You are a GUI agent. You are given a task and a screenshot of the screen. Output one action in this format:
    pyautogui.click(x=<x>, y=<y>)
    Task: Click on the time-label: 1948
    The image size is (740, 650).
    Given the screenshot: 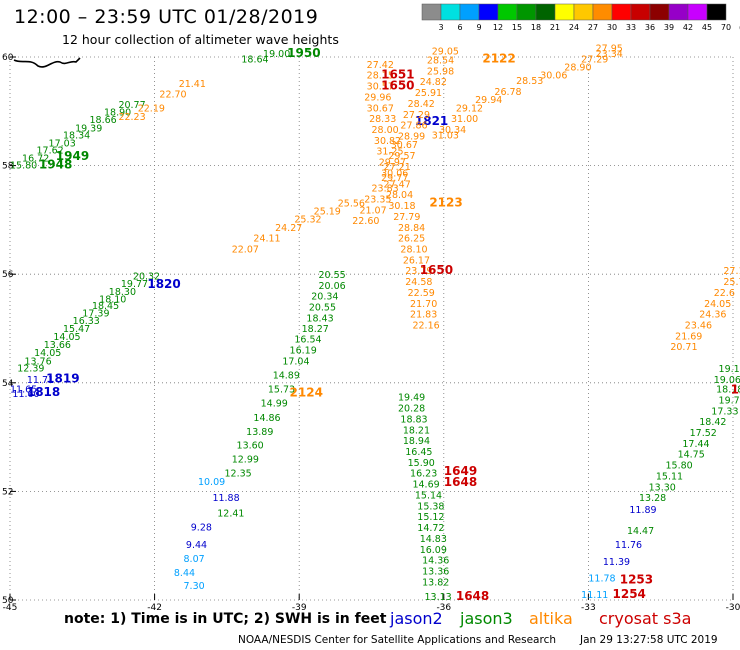 What is the action you would take?
    pyautogui.click(x=55, y=164)
    